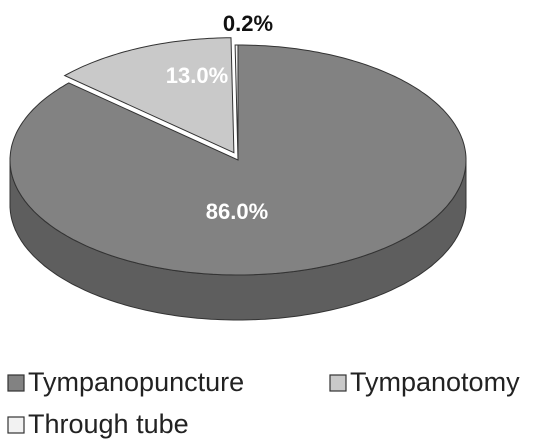 The image size is (553, 440). I want to click on data-label: 13.0%, so click(197, 75).